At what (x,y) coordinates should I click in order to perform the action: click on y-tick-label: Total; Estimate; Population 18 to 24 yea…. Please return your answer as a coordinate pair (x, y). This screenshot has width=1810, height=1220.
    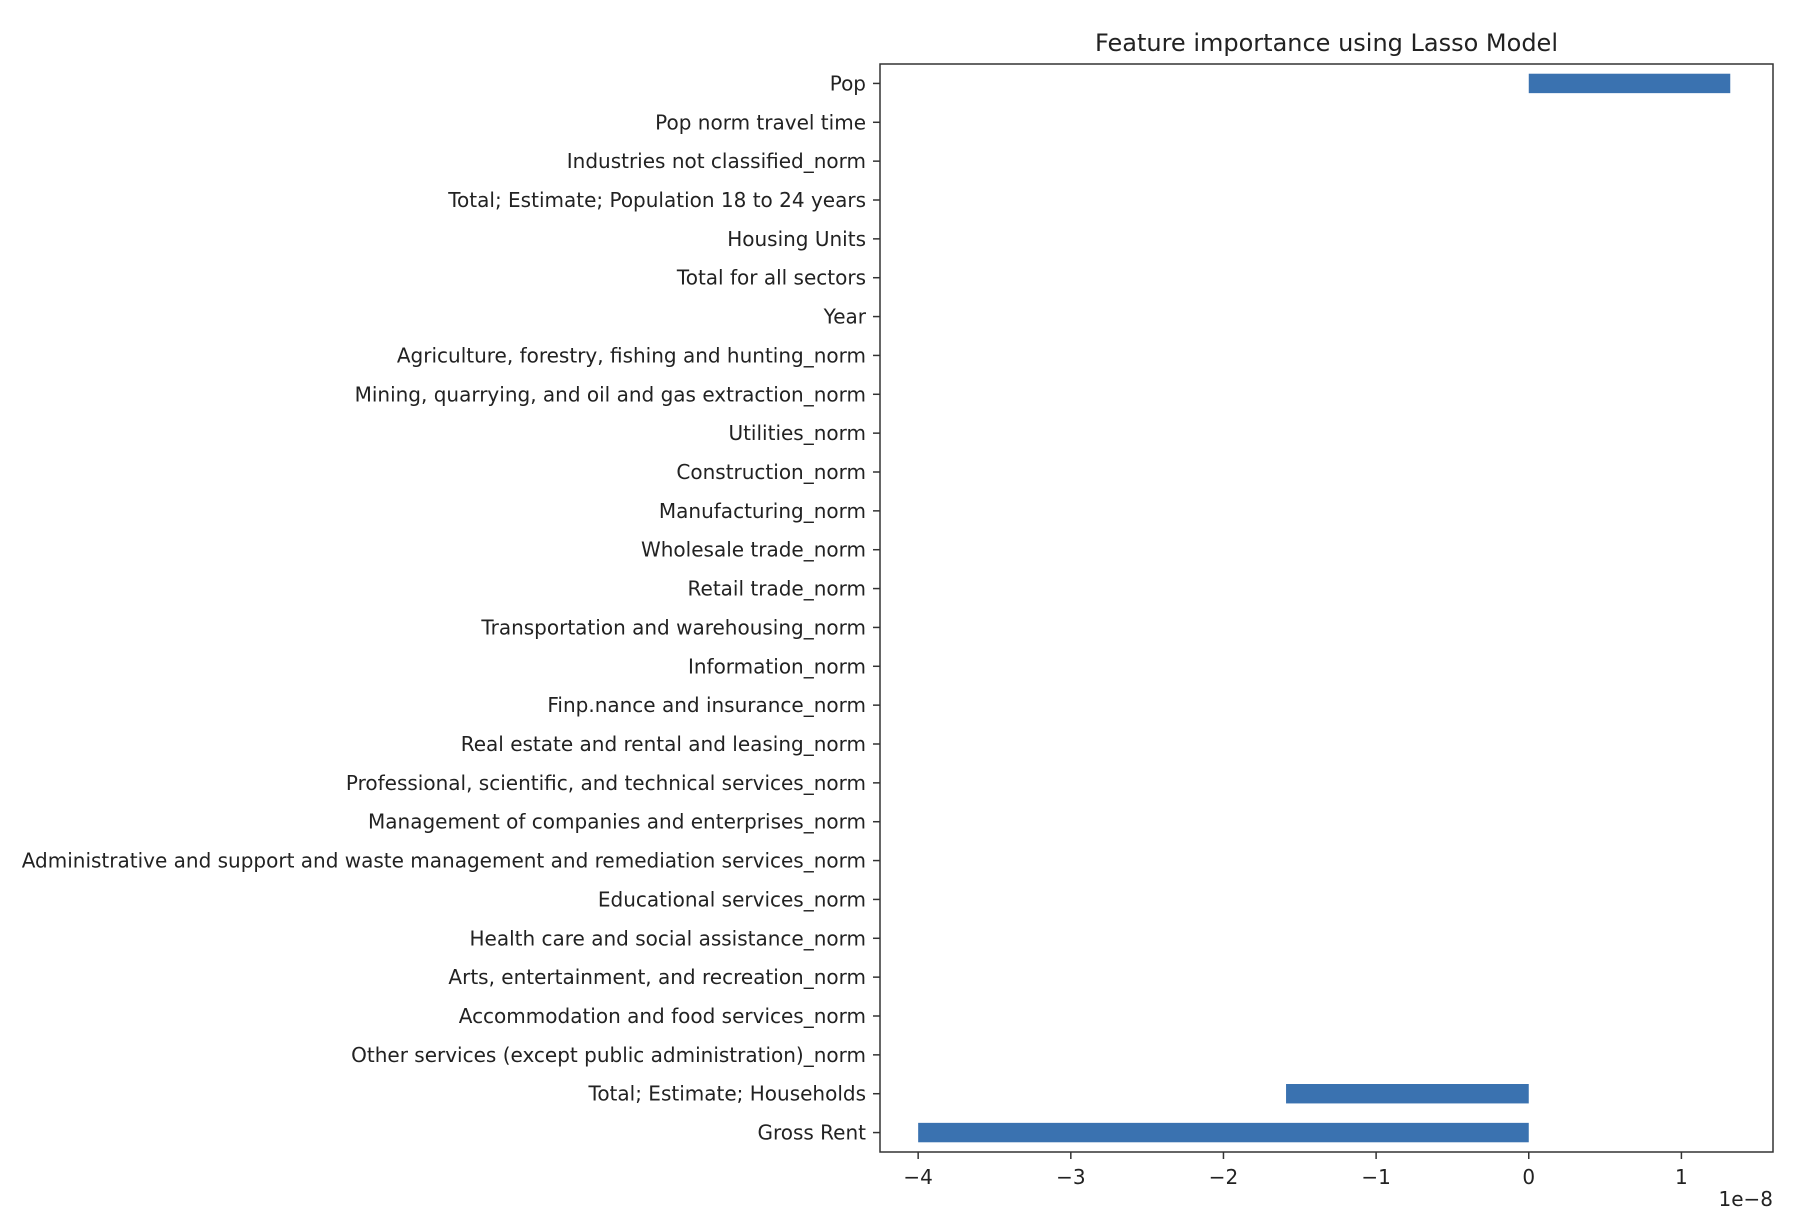
    Looking at the image, I should click on (656, 200).